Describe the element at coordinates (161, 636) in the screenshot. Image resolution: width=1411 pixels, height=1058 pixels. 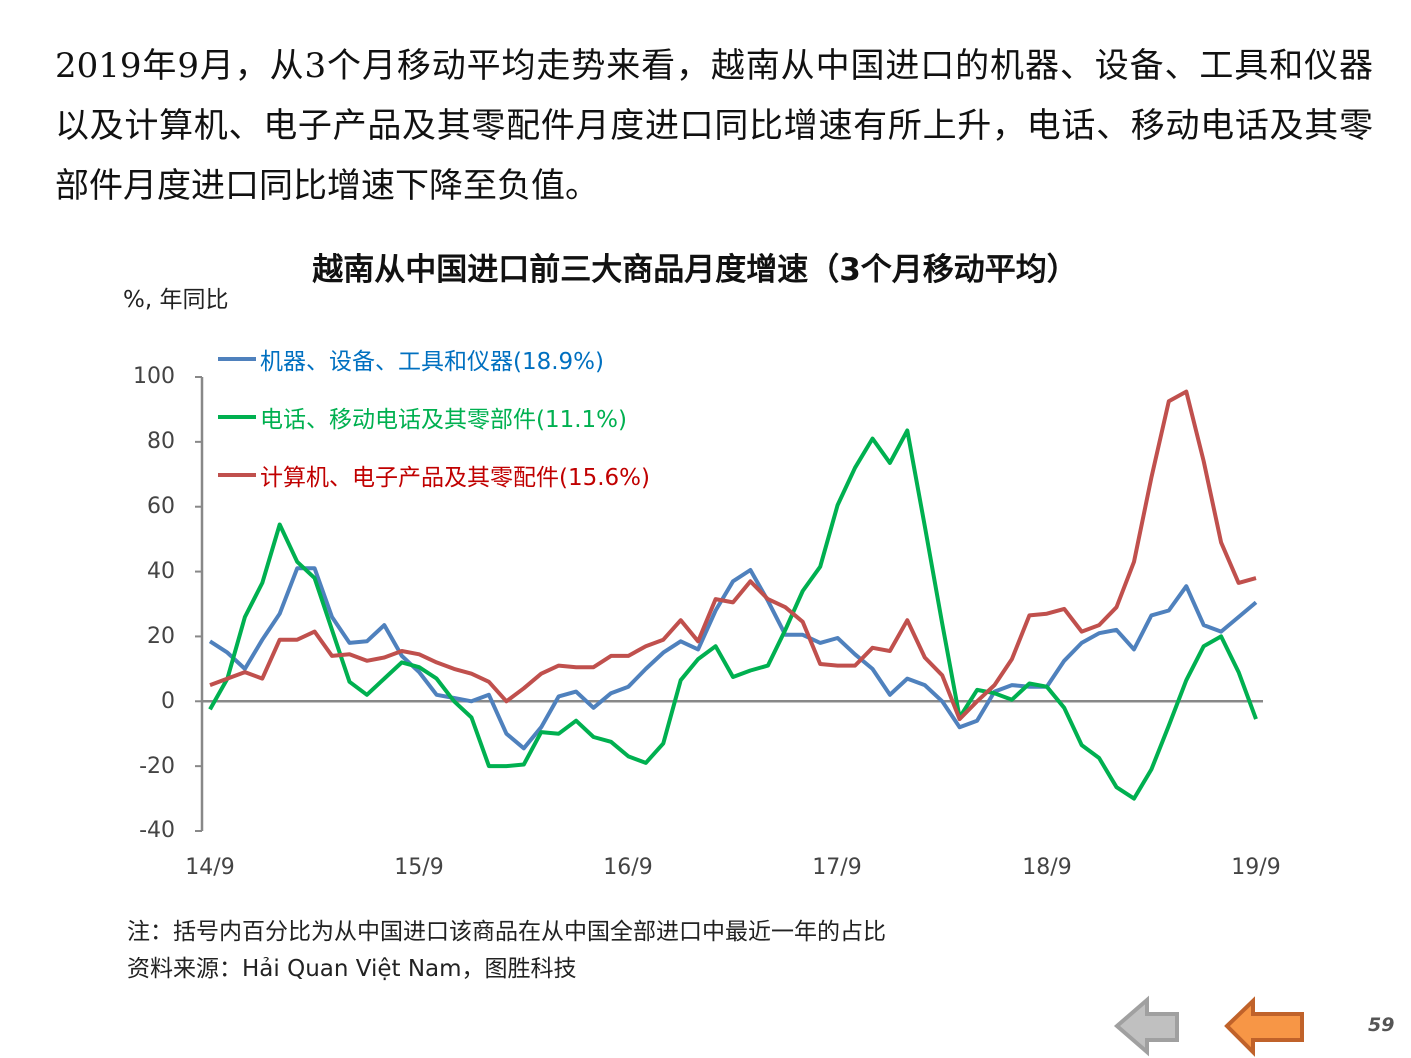
I see `y-tick-label: 20` at that location.